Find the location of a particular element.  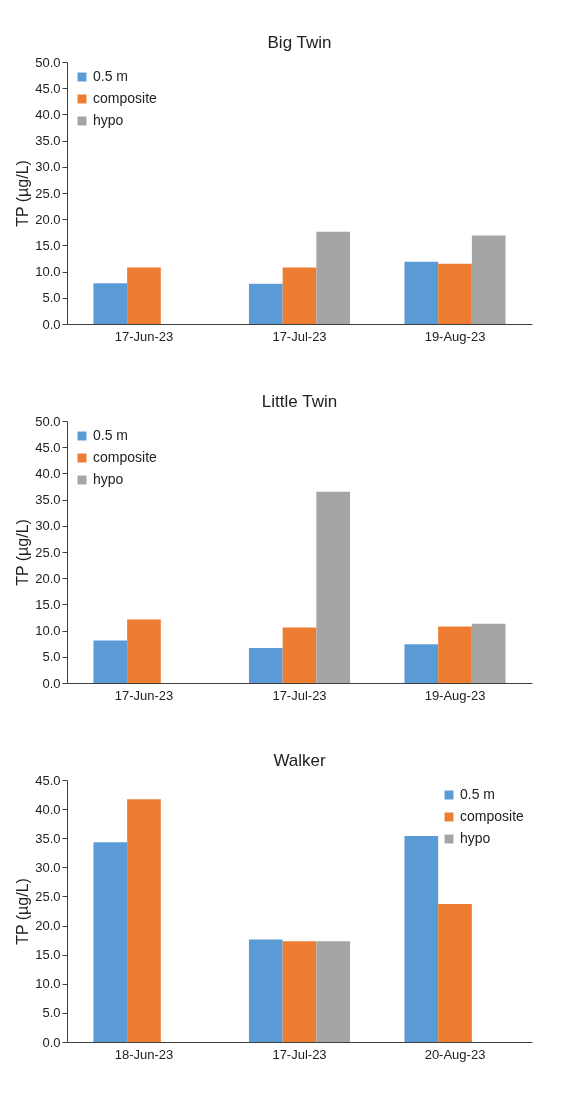

chart-title: Big Twin is located at coordinates (299, 42).